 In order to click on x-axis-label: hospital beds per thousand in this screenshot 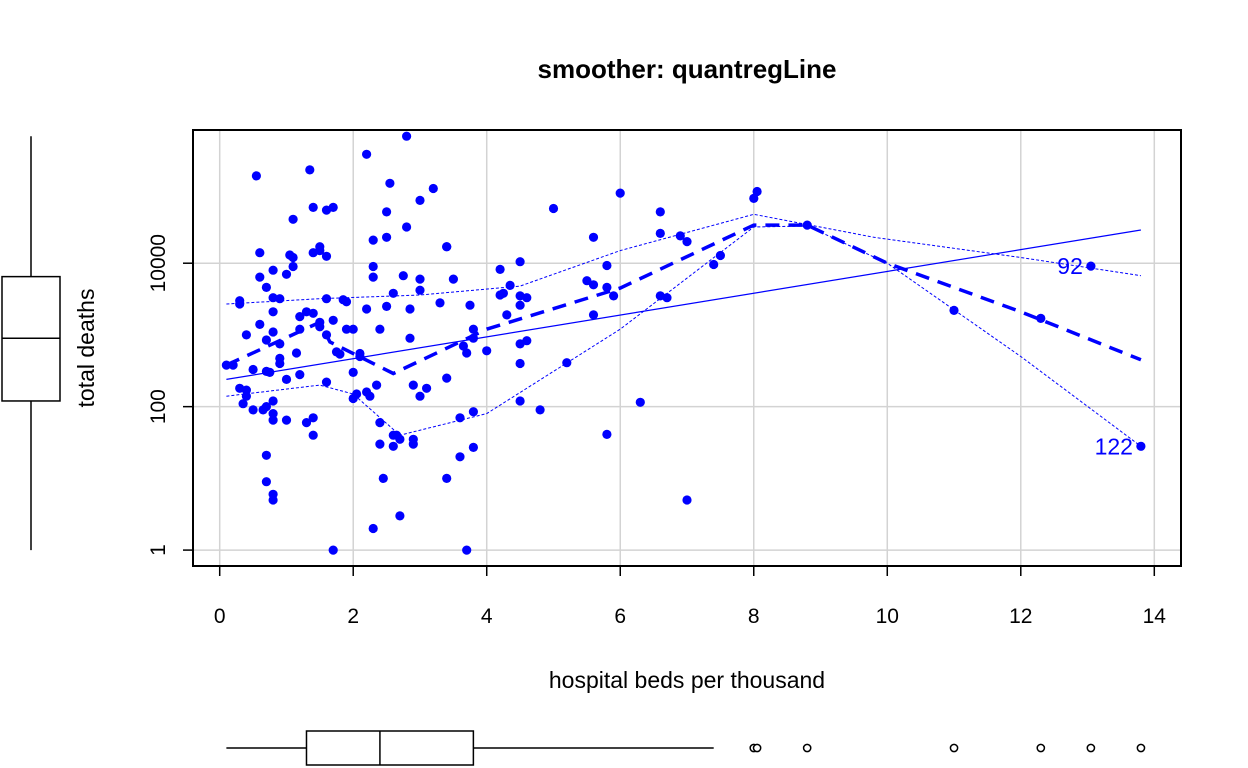, I will do `click(687, 680)`.